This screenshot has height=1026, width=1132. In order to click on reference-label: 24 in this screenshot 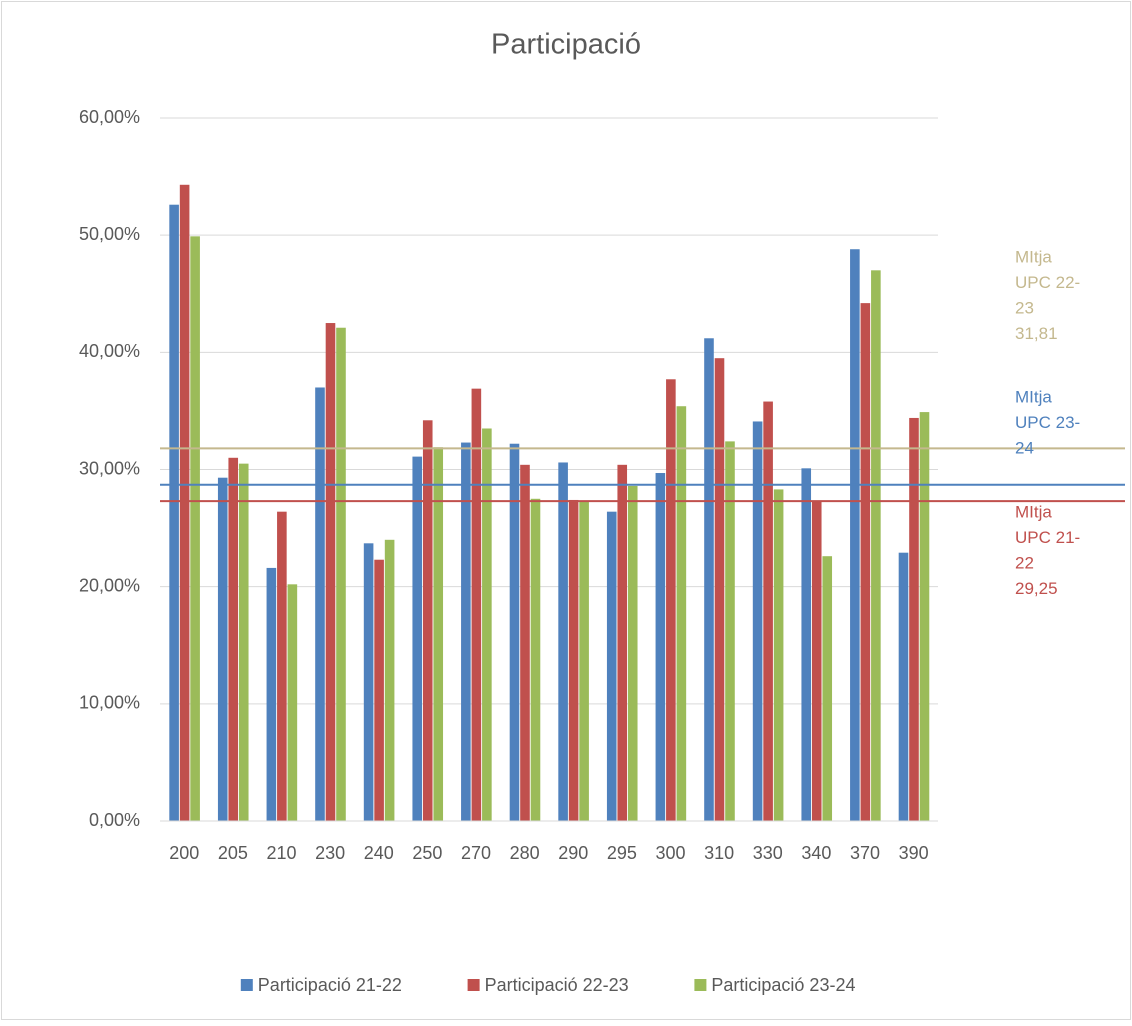, I will do `click(1024, 447)`.